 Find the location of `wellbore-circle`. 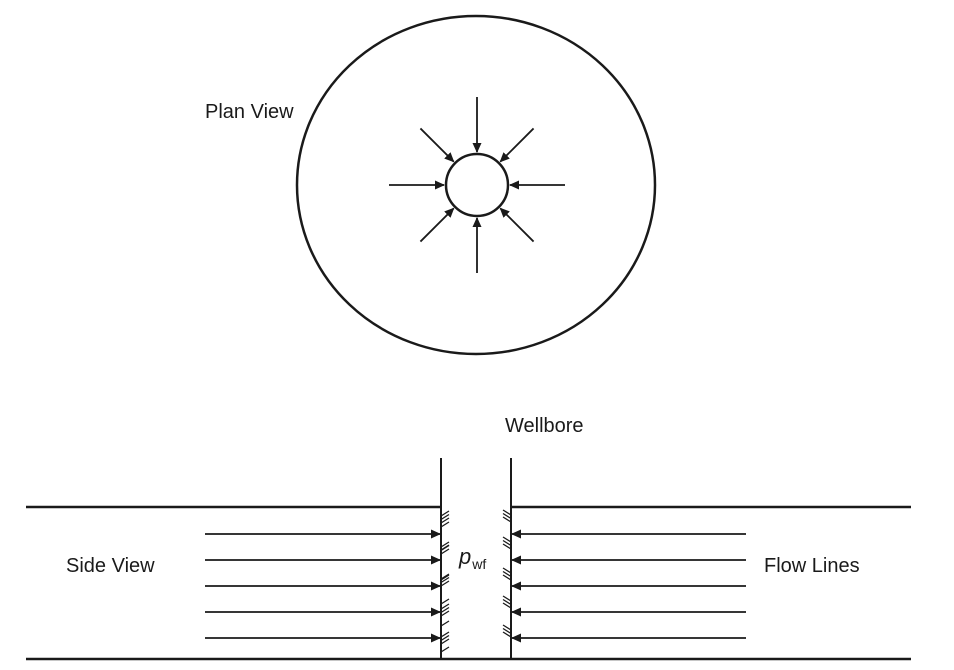

wellbore-circle is located at coordinates (477, 185).